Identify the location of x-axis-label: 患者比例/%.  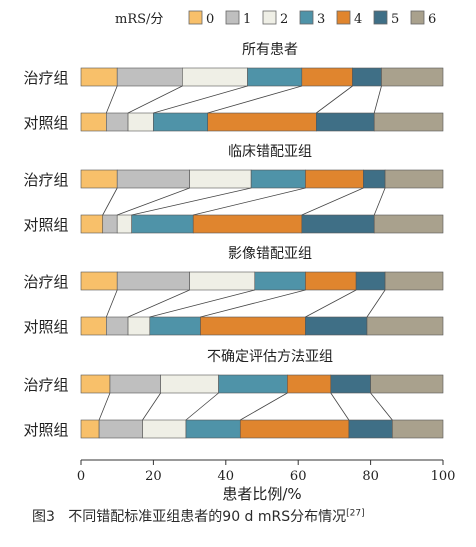
(261, 494).